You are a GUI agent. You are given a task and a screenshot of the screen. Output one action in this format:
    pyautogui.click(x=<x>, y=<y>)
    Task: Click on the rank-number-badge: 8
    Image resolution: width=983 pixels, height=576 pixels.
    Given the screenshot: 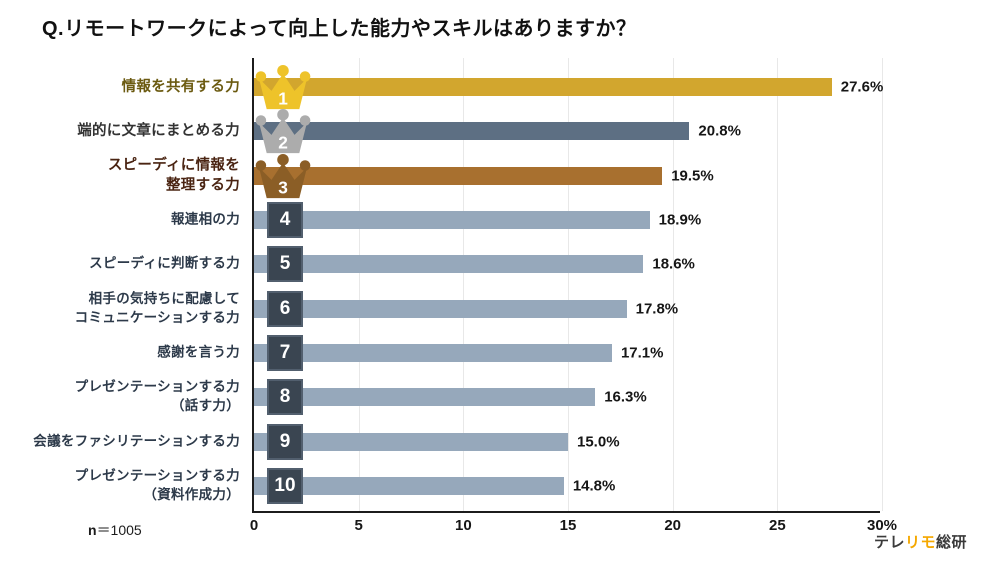 What is the action you would take?
    pyautogui.click(x=285, y=397)
    